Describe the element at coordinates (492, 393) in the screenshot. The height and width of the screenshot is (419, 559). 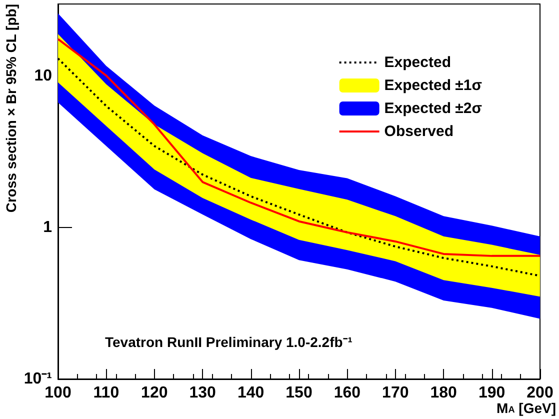
I see `x-tick-label: 190` at that location.